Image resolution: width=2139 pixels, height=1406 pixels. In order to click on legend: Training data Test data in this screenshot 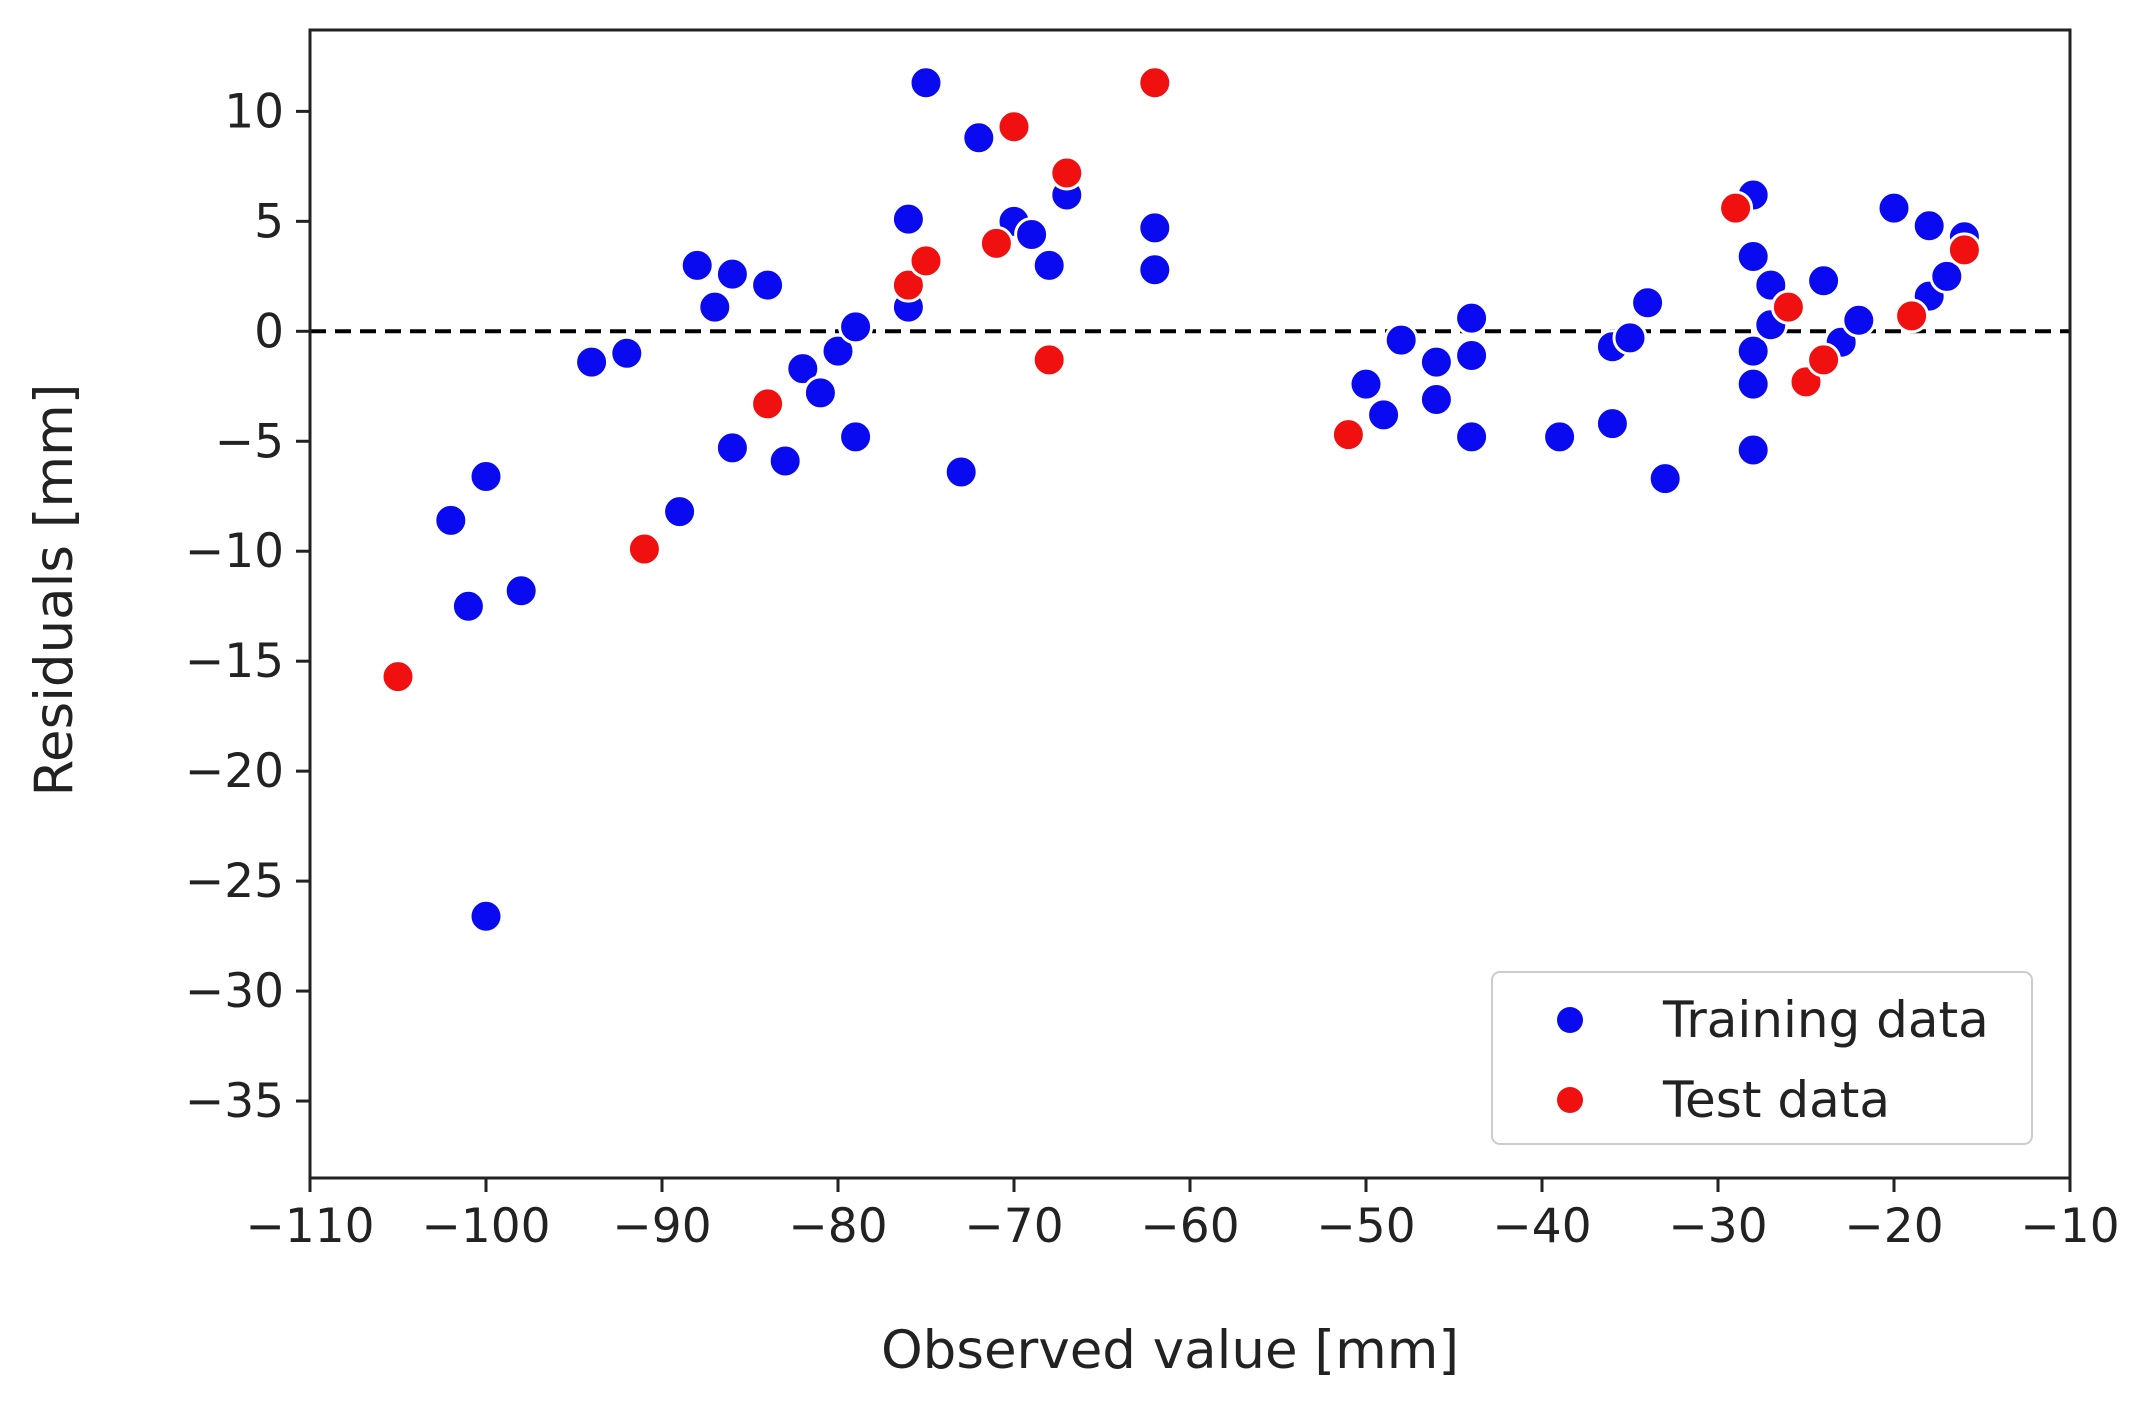, I will do `click(1762, 1058)`.